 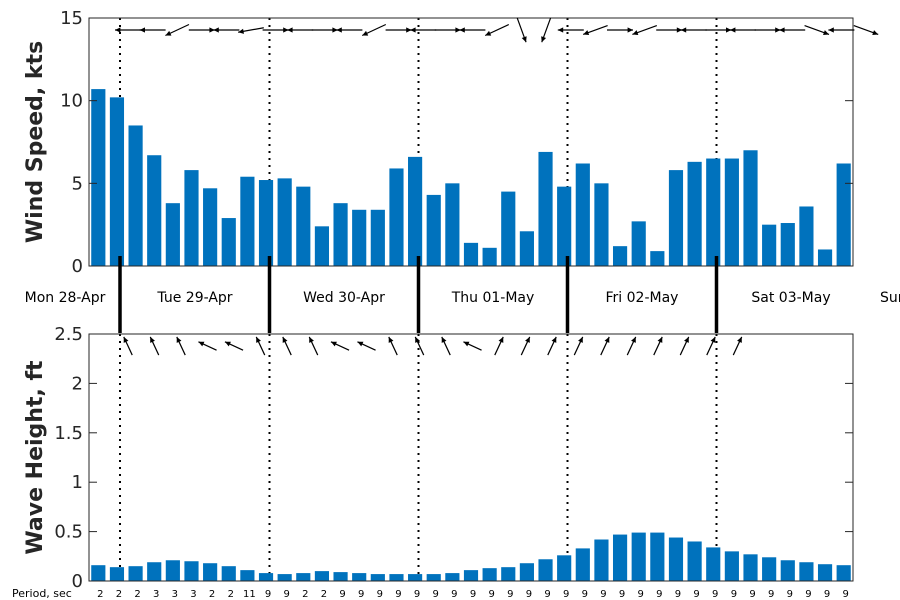 I want to click on wind-ytick-label: 15, so click(x=71, y=18).